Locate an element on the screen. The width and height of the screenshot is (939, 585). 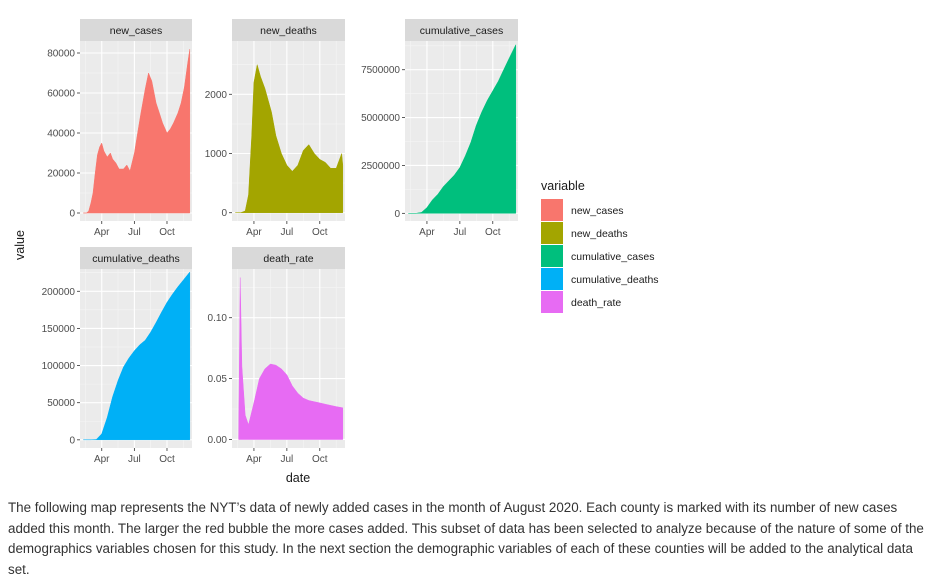
strip-new_deaths is located at coordinates (288, 30).